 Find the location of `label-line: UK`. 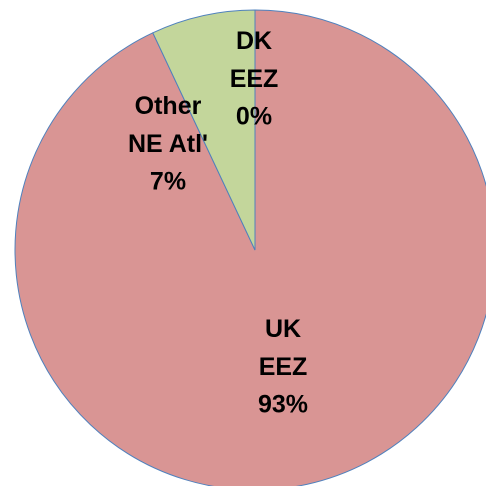

label-line: UK is located at coordinates (283, 329).